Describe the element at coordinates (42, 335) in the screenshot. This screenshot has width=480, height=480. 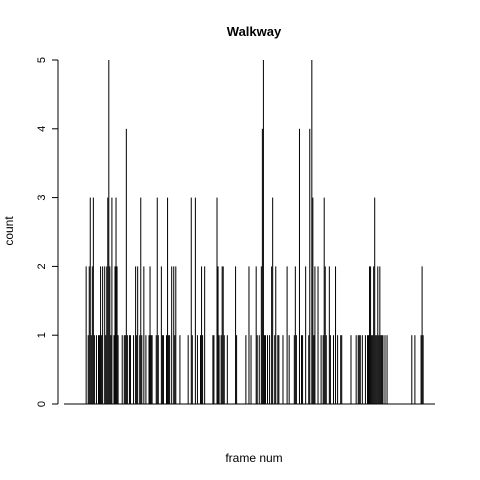
I see `y-tick-label: 1` at that location.